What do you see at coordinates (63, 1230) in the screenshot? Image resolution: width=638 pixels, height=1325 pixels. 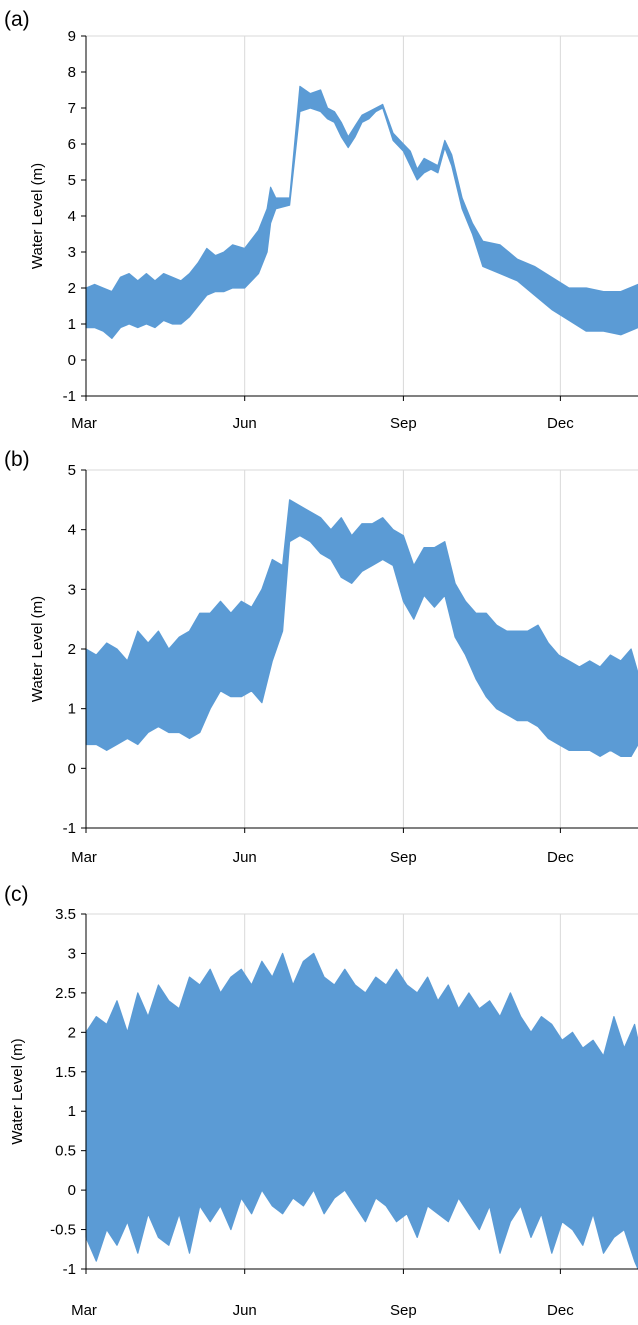 I see `y-tick-label: -0.5` at bounding box center [63, 1230].